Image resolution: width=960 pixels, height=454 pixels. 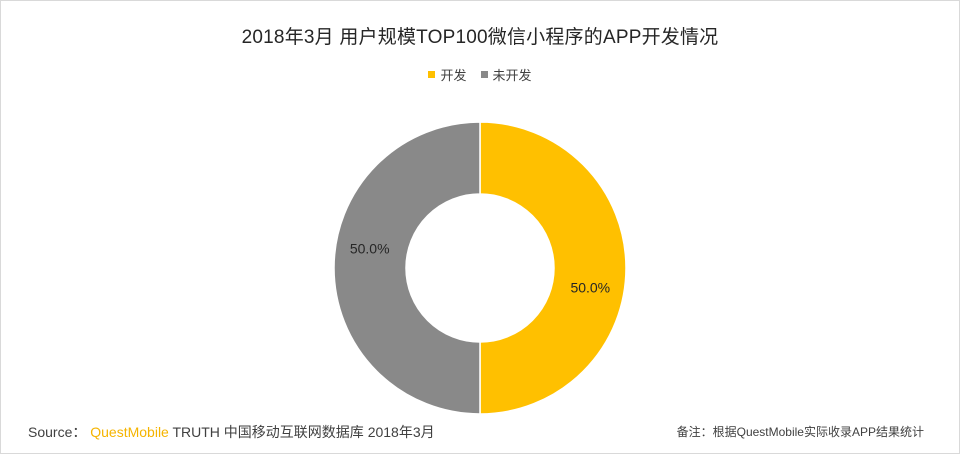 I want to click on data-label-not-developed: 50.0%, so click(x=370, y=249).